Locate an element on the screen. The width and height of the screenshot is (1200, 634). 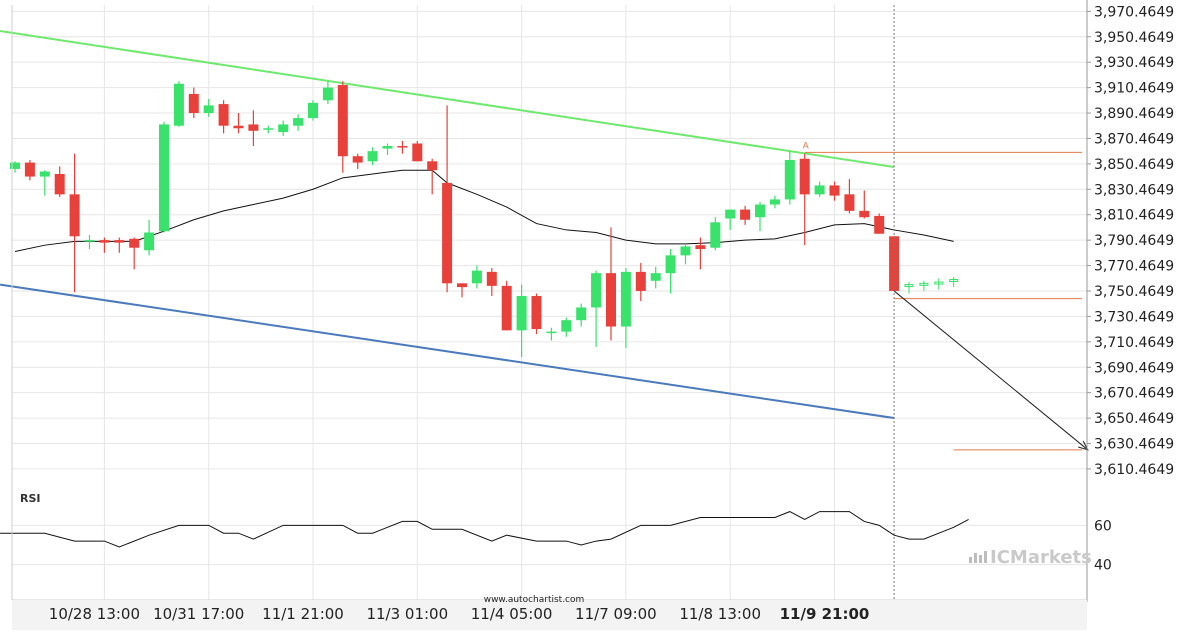
moving-average is located at coordinates (484, 211).